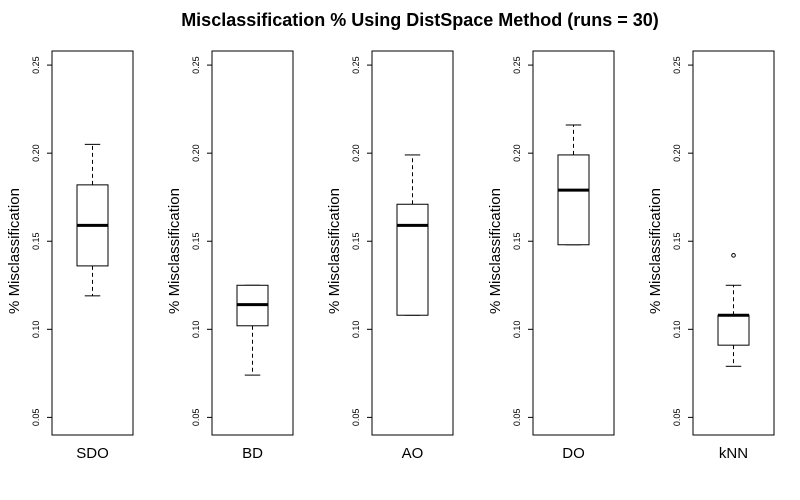 This screenshot has height=500, width=800. What do you see at coordinates (573, 453) in the screenshot?
I see `category-label-do: DO` at bounding box center [573, 453].